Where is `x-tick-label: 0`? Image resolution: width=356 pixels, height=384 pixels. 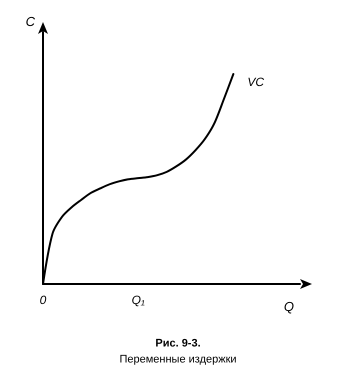 x-tick-label: 0 is located at coordinates (43, 300).